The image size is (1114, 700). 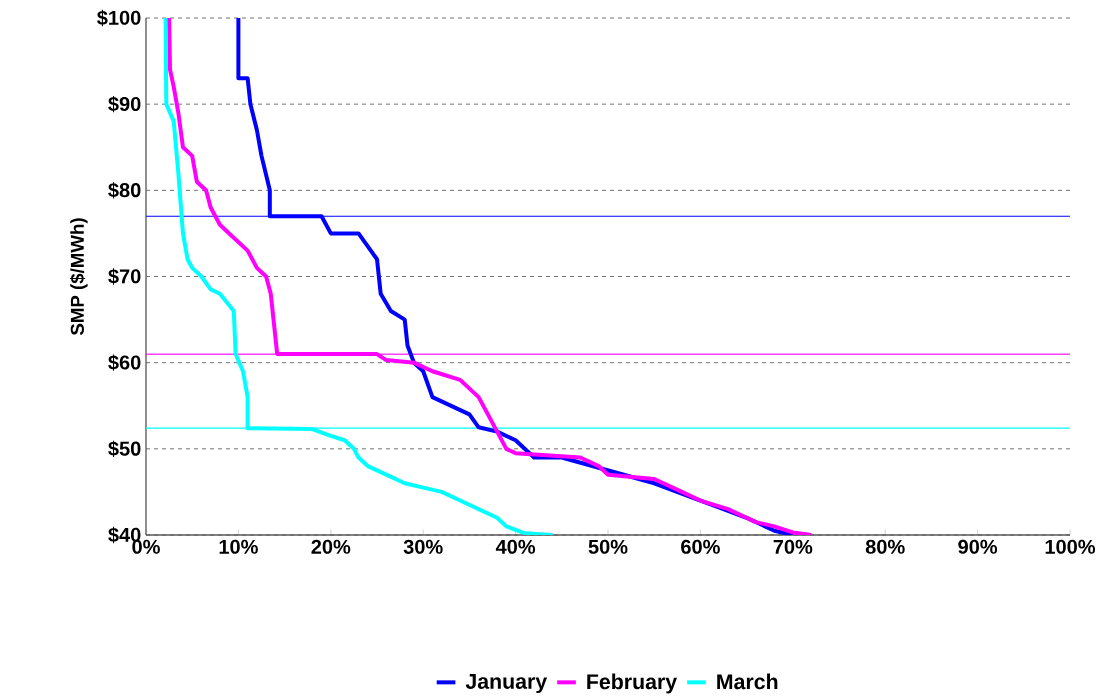 I want to click on legend-label: February, so click(x=632, y=683).